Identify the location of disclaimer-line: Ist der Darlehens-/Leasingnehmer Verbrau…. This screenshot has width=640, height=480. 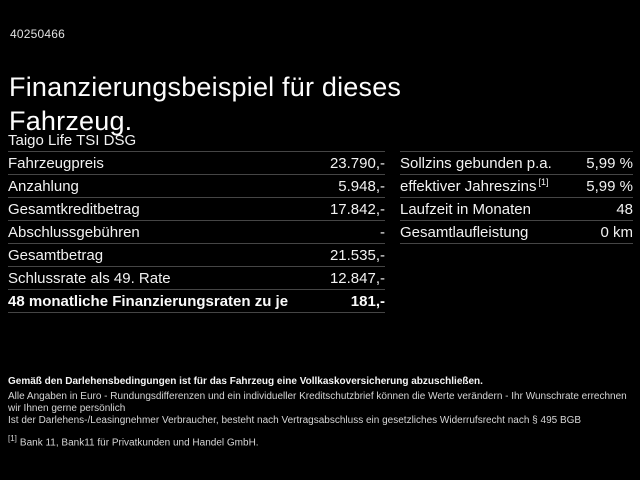
(295, 420).